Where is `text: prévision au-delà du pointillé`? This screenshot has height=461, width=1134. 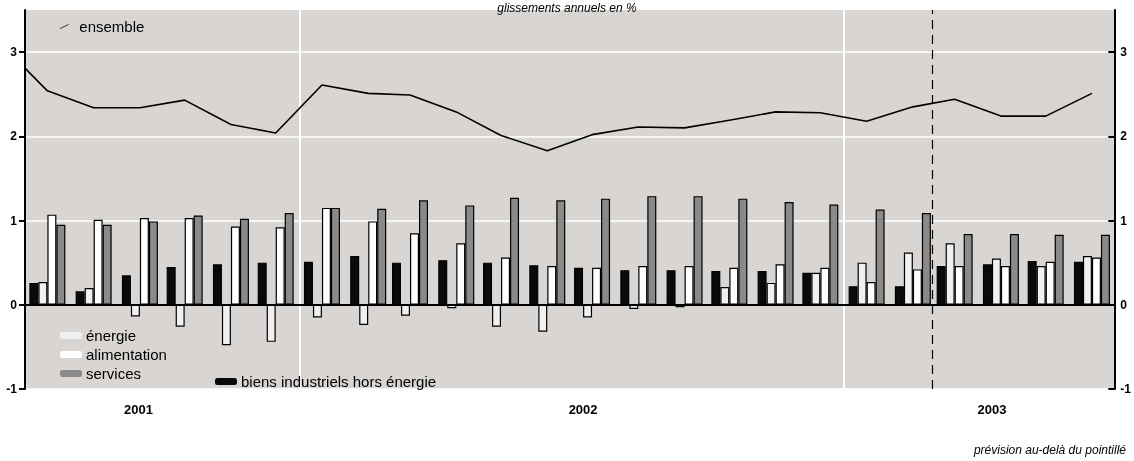 text: prévision au-delà du pointillé is located at coordinates (1049, 450).